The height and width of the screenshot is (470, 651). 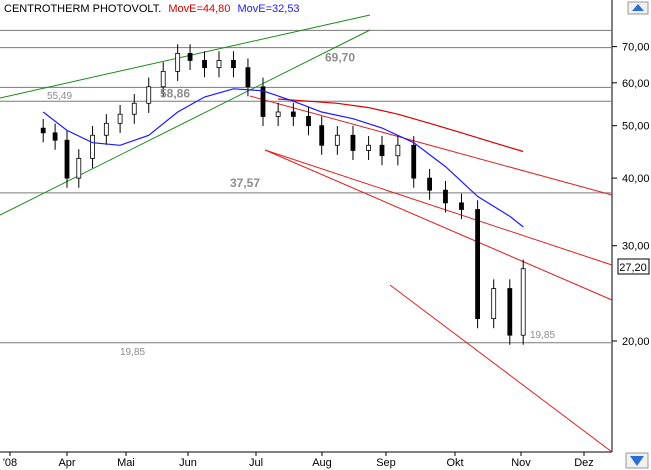 What do you see at coordinates (256, 463) in the screenshot?
I see `x-tick-label-4: Jul` at bounding box center [256, 463].